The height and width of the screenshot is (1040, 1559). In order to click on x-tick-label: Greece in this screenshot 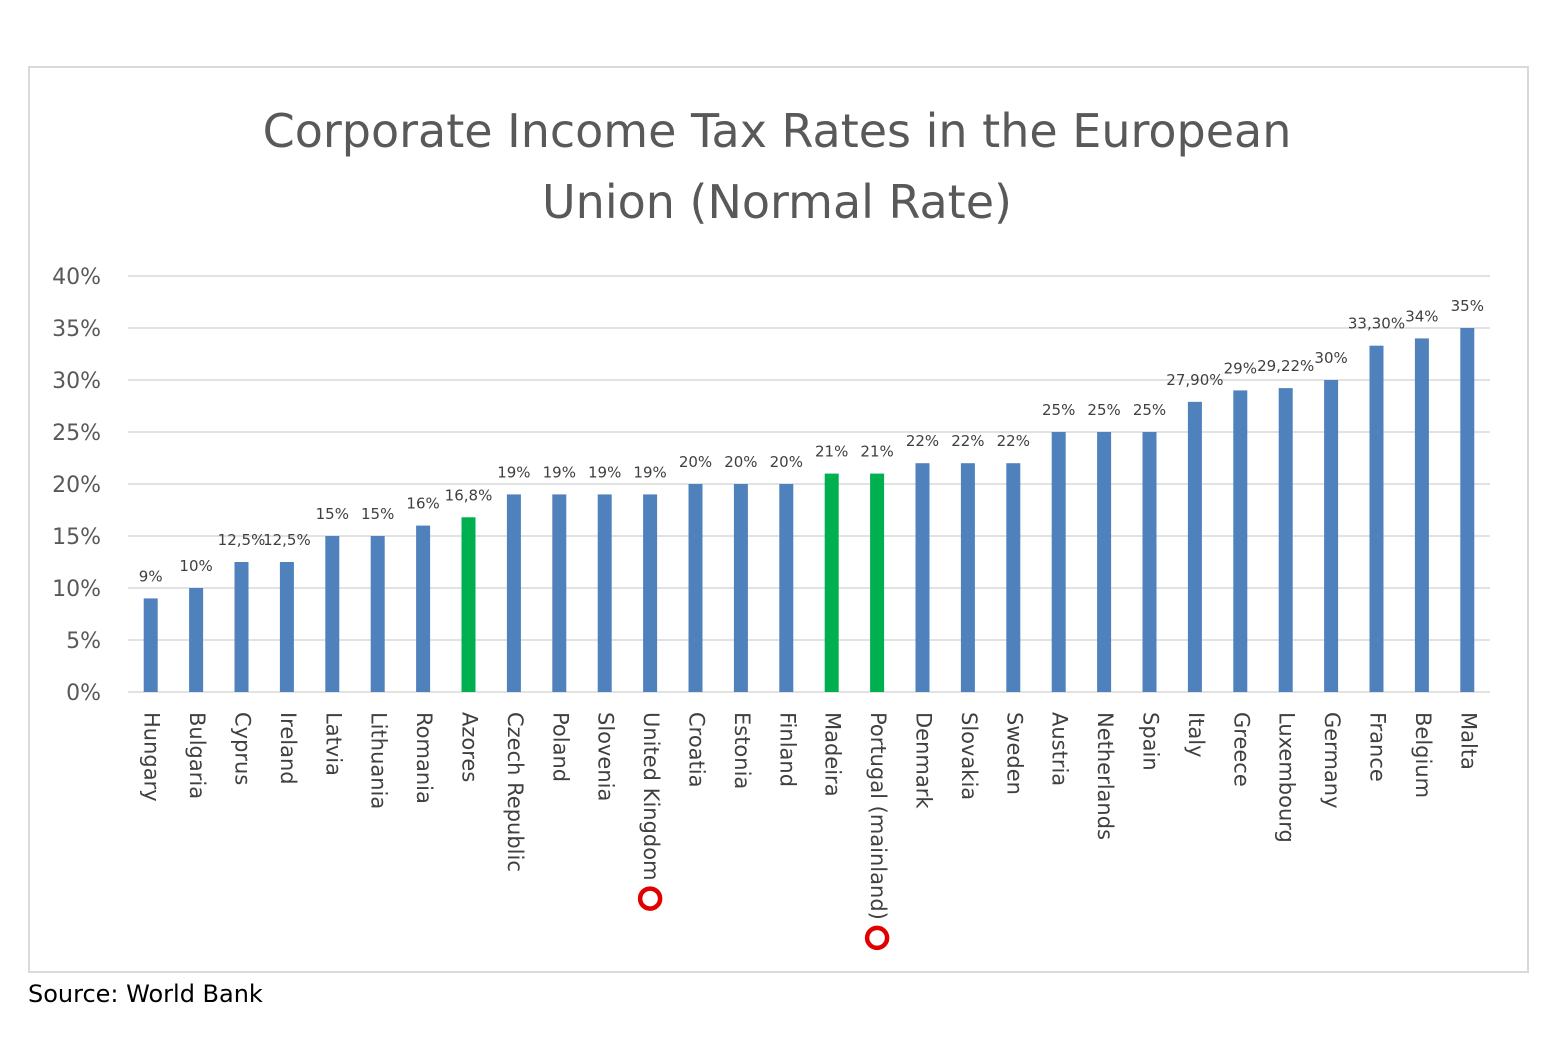, I will do `click(1241, 749)`.